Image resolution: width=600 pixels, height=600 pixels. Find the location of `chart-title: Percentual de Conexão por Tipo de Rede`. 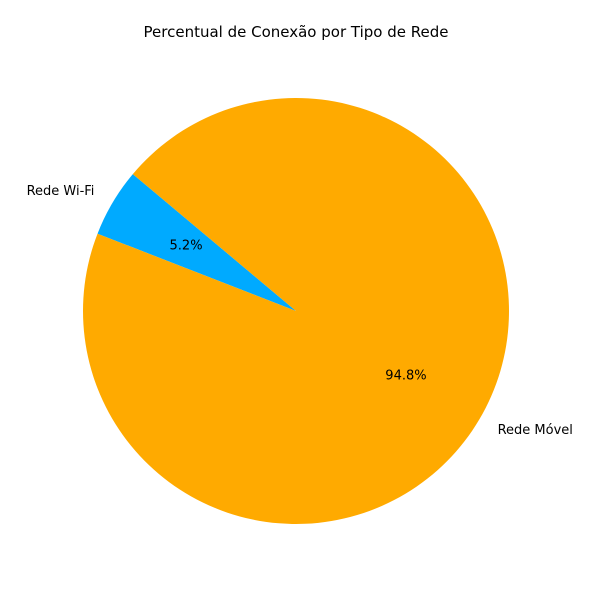

chart-title: Percentual de Conexão por Tipo de Rede is located at coordinates (296, 32).